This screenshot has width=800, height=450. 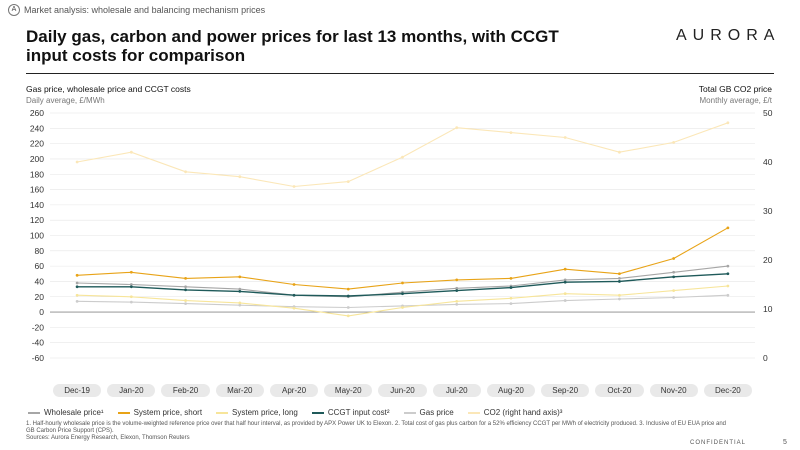 What do you see at coordinates (718, 443) in the screenshot?
I see `confidential-label: CONFIDENTIAL` at bounding box center [718, 443].